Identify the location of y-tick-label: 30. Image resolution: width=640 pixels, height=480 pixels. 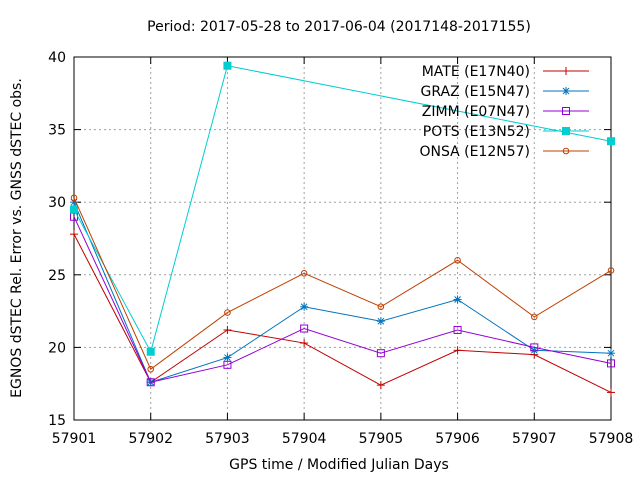
(57, 203).